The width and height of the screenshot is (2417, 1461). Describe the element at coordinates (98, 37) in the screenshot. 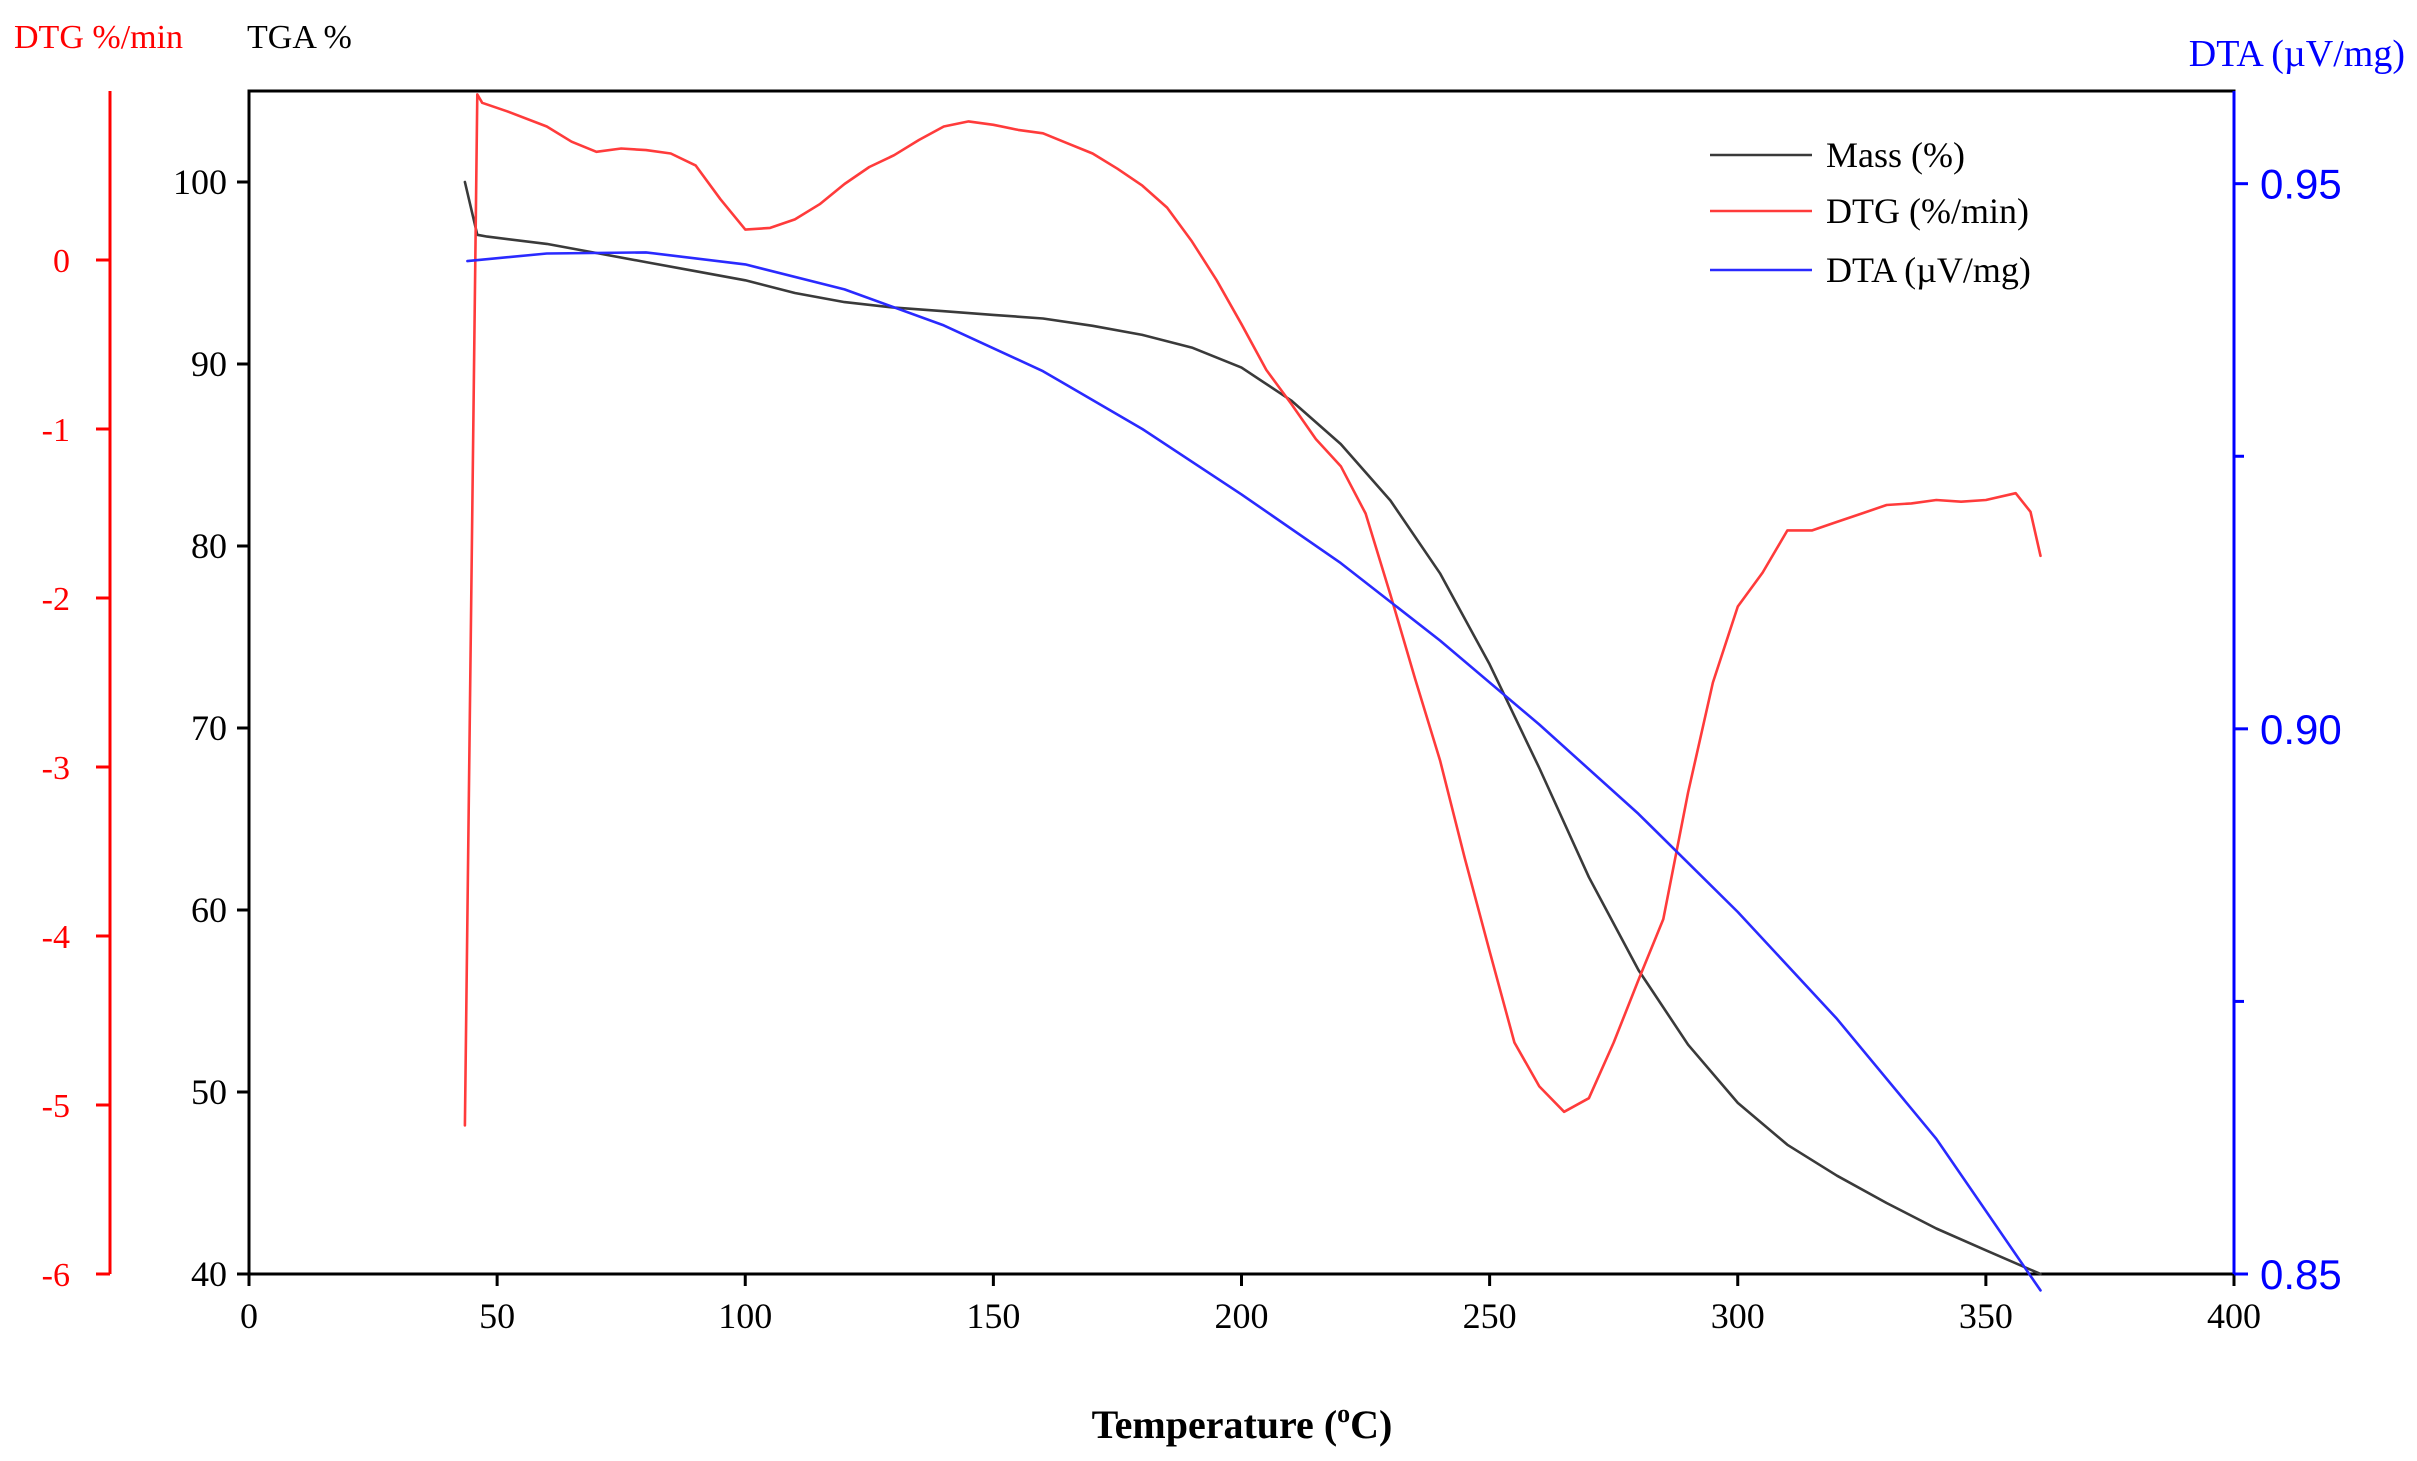

I see `dtg-axis-label: DTG %/min` at that location.